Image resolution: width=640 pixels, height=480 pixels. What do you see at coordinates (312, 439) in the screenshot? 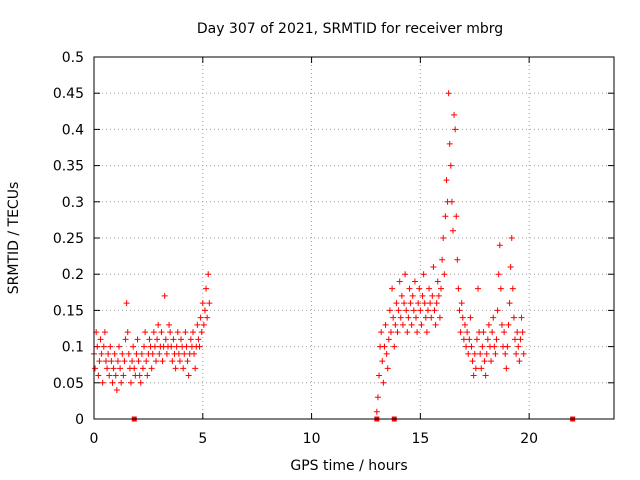
I see `x-tick-label: 10` at bounding box center [312, 439].